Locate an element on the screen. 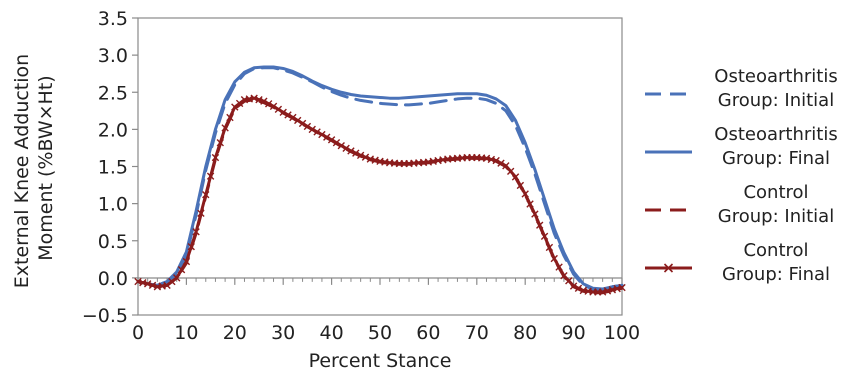  y-tick-label: 2.0 is located at coordinates (113, 130).